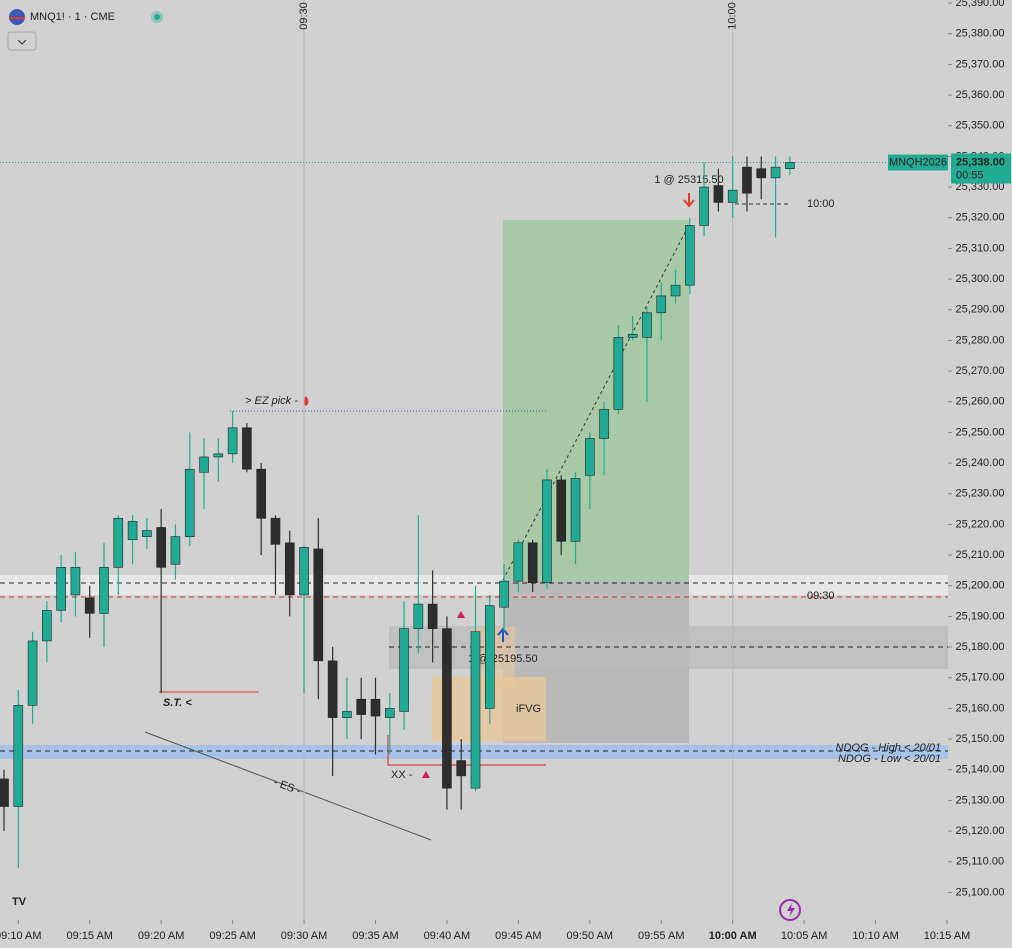 The height and width of the screenshot is (948, 1012). I want to click on fvg-zone, so click(495, 657).